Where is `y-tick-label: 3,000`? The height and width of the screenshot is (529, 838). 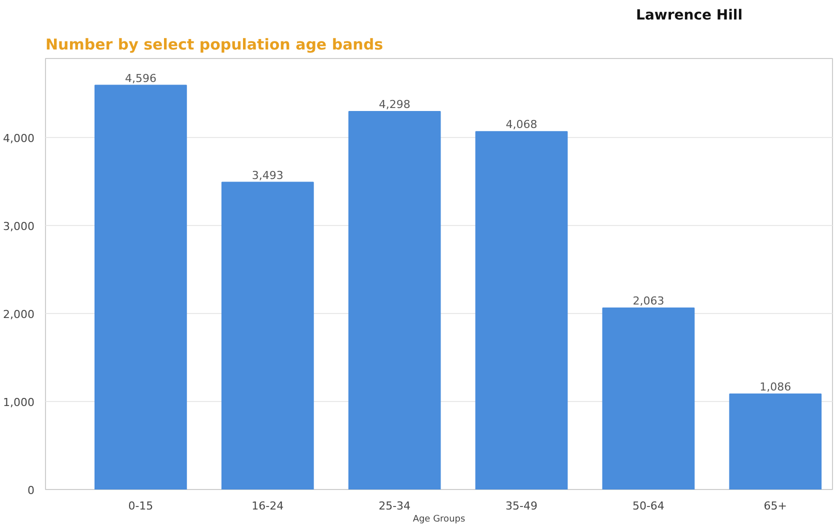 y-tick-label: 3,000 is located at coordinates (19, 227).